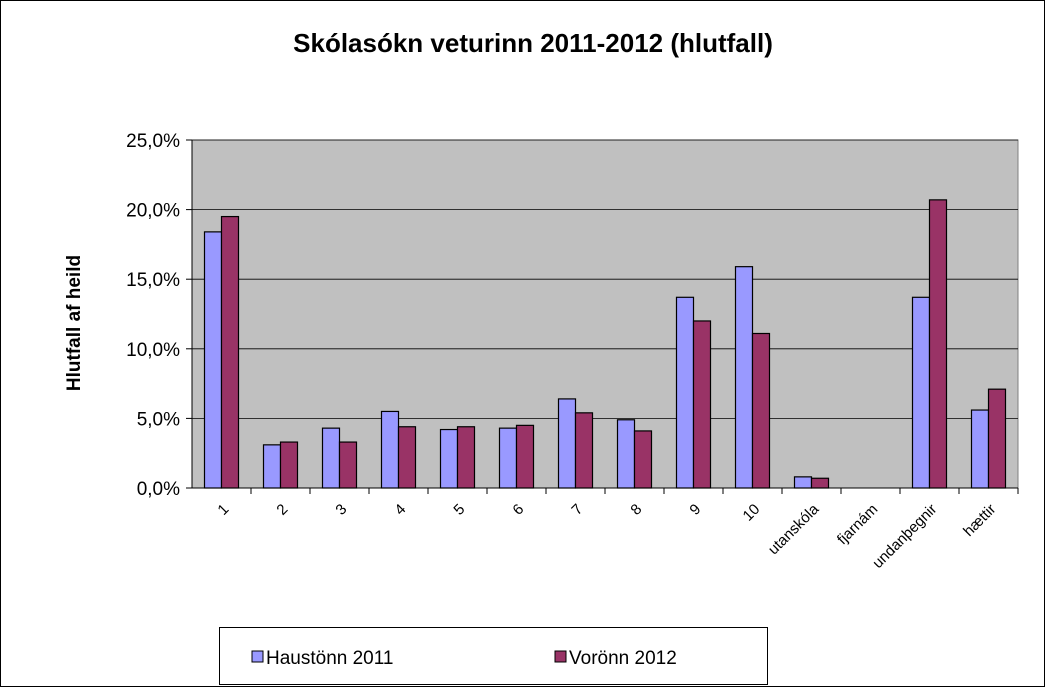  What do you see at coordinates (74, 323) in the screenshot?
I see `y-axis-label: Hlutfall af heild` at bounding box center [74, 323].